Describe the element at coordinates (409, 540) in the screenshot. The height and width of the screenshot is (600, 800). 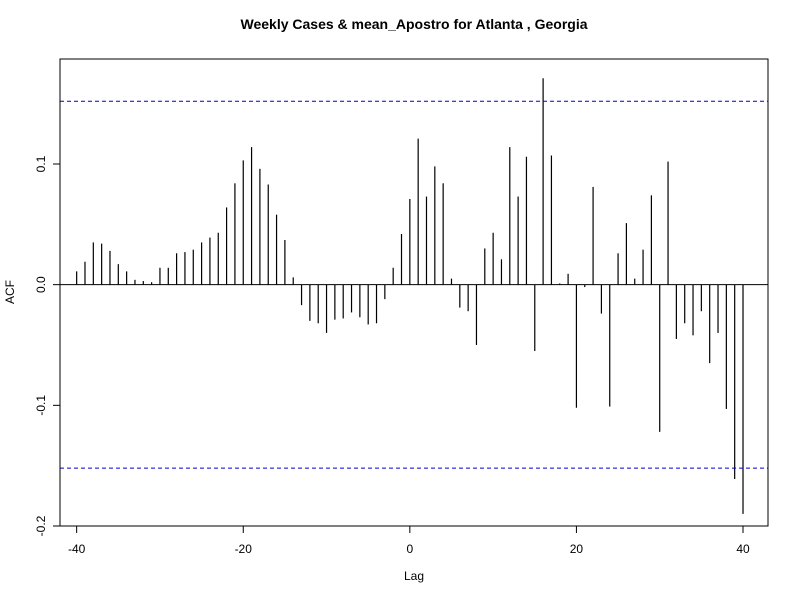
I see `x-axis: -40 -20 0 20 40` at that location.